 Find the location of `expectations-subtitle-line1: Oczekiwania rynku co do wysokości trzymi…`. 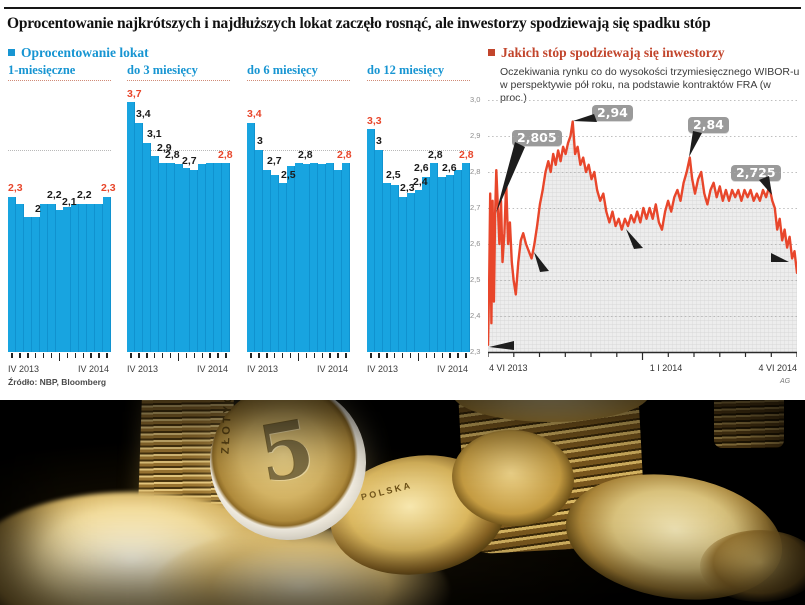

expectations-subtitle-line1: Oczekiwania rynku co do wysokości trzymi… is located at coordinates (650, 72).